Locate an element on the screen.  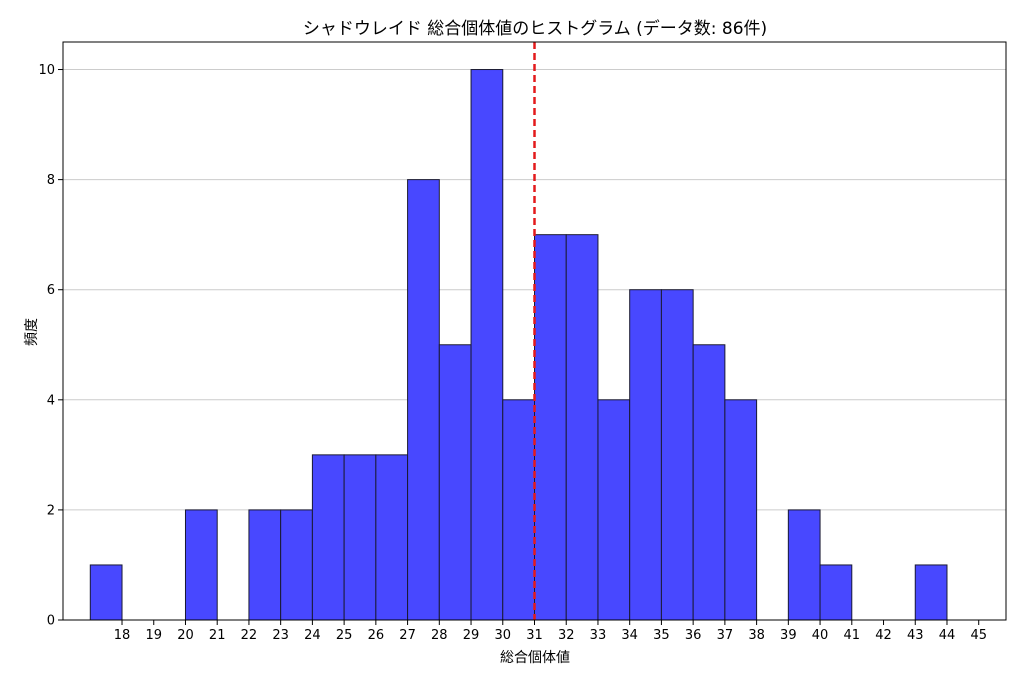
x-tick-label: 20 is located at coordinates (185, 635).